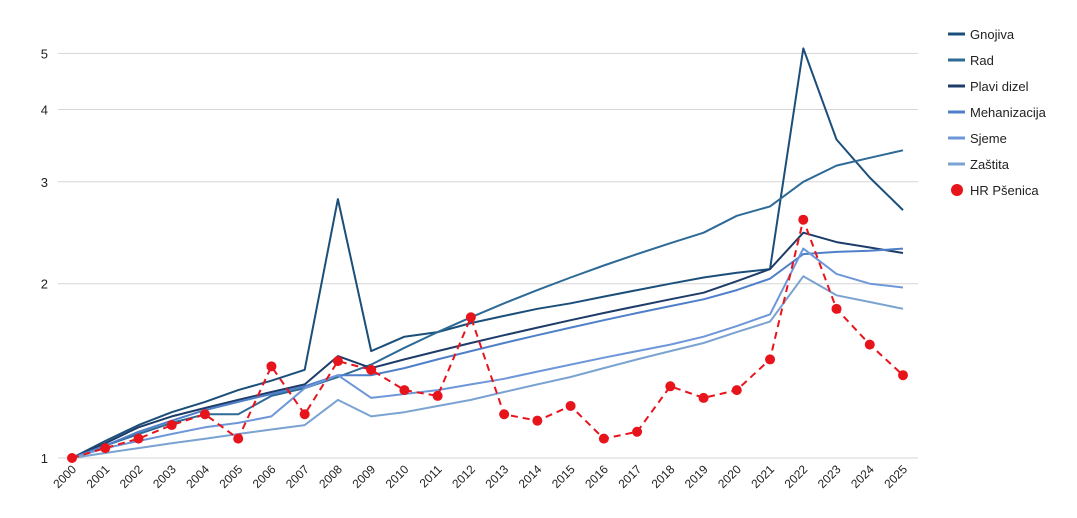  I want to click on data-point-hr-pšenica-2002, so click(138, 438).